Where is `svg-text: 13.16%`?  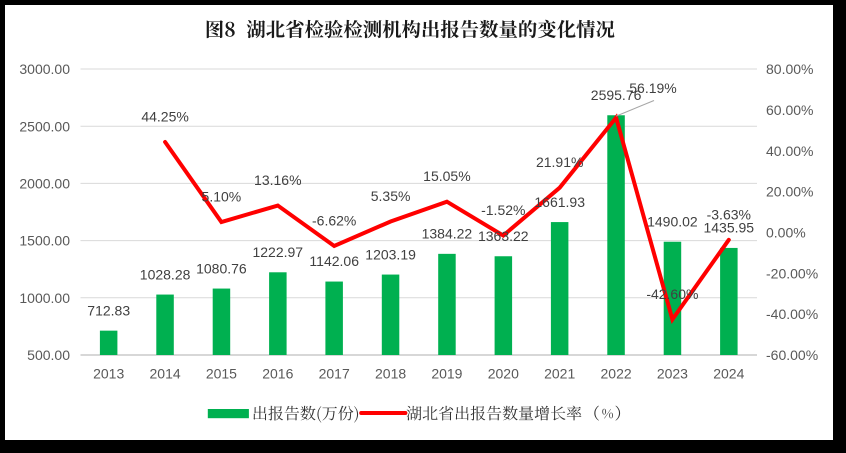 svg-text: 13.16% is located at coordinates (277, 180).